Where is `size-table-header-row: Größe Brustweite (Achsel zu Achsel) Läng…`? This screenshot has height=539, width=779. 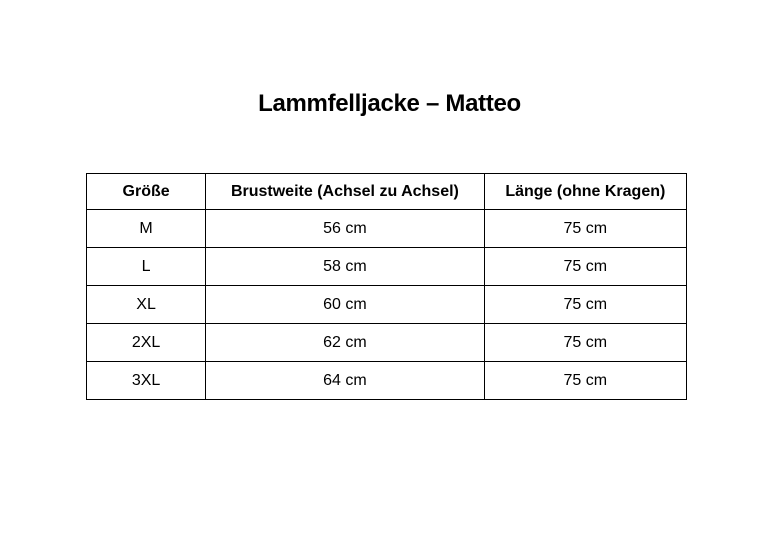 size-table-header-row: Größe Brustweite (Achsel zu Achsel) Läng… is located at coordinates (386, 191).